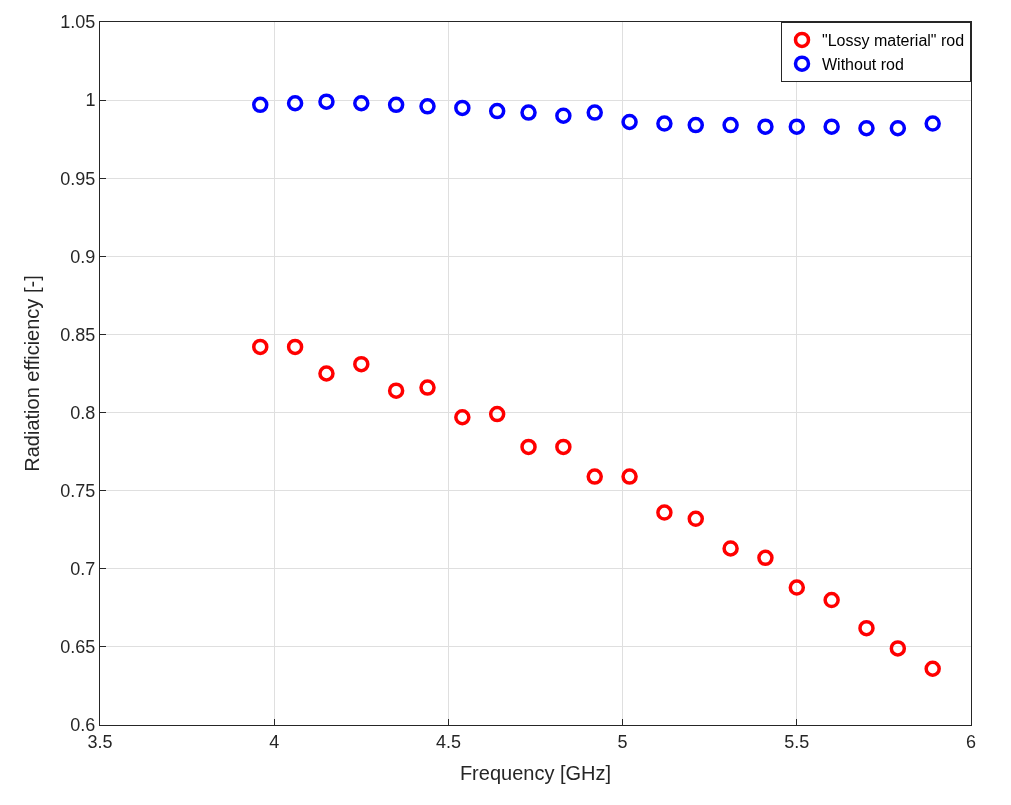  What do you see at coordinates (83, 256) in the screenshot?
I see `y-tick-label: 0.9` at bounding box center [83, 256].